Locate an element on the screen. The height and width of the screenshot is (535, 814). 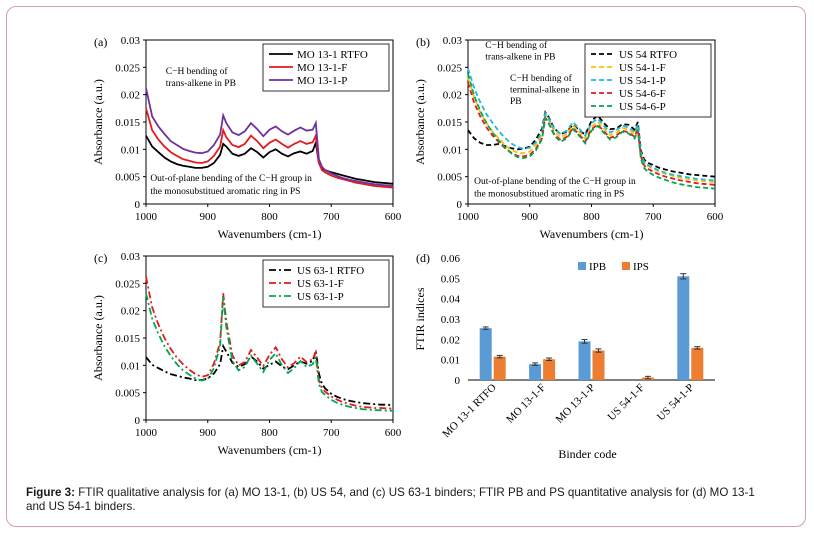
legend-label-5: US 54-6-P is located at coordinates (642, 107).